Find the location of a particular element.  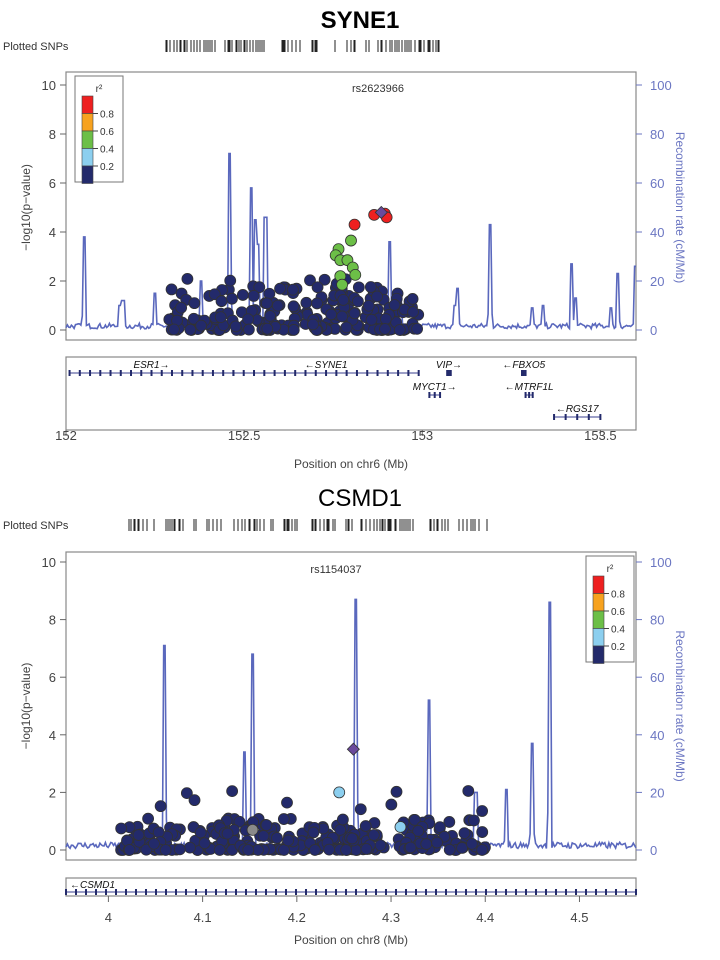

legend-label: 0.2 is located at coordinates (107, 167).